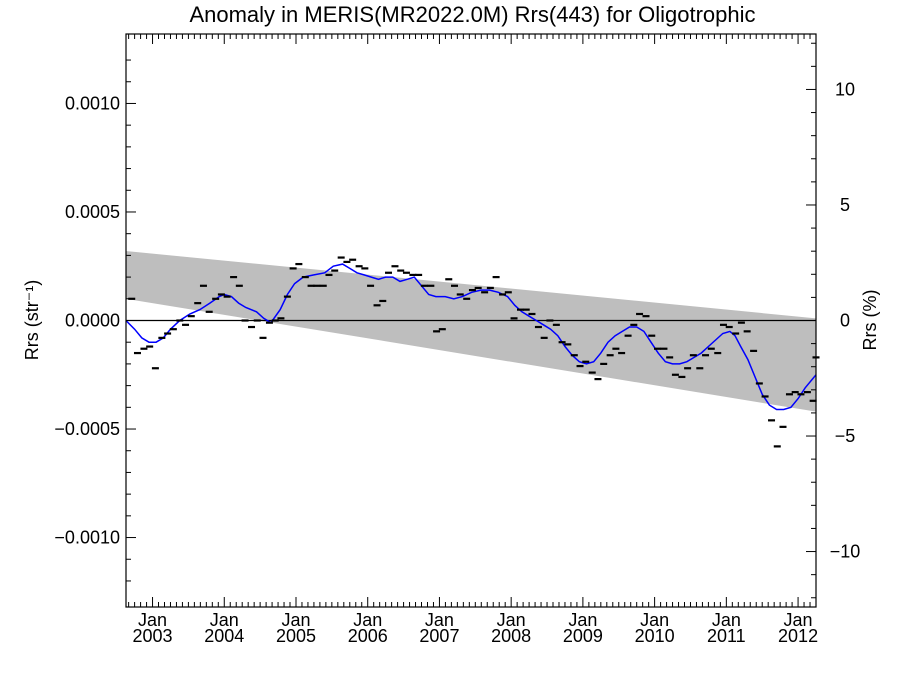 This screenshot has height=675, width=900. What do you see at coordinates (87, 538) in the screenshot?
I see `left-tick-label: −0.0010` at bounding box center [87, 538].